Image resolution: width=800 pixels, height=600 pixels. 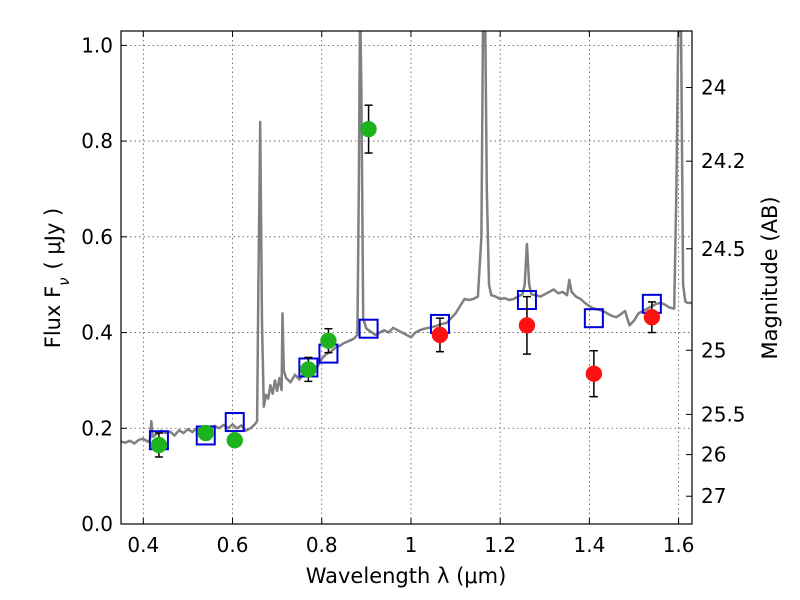 What do you see at coordinates (97, 428) in the screenshot?
I see `y-tick-label: 0.2` at bounding box center [97, 428].